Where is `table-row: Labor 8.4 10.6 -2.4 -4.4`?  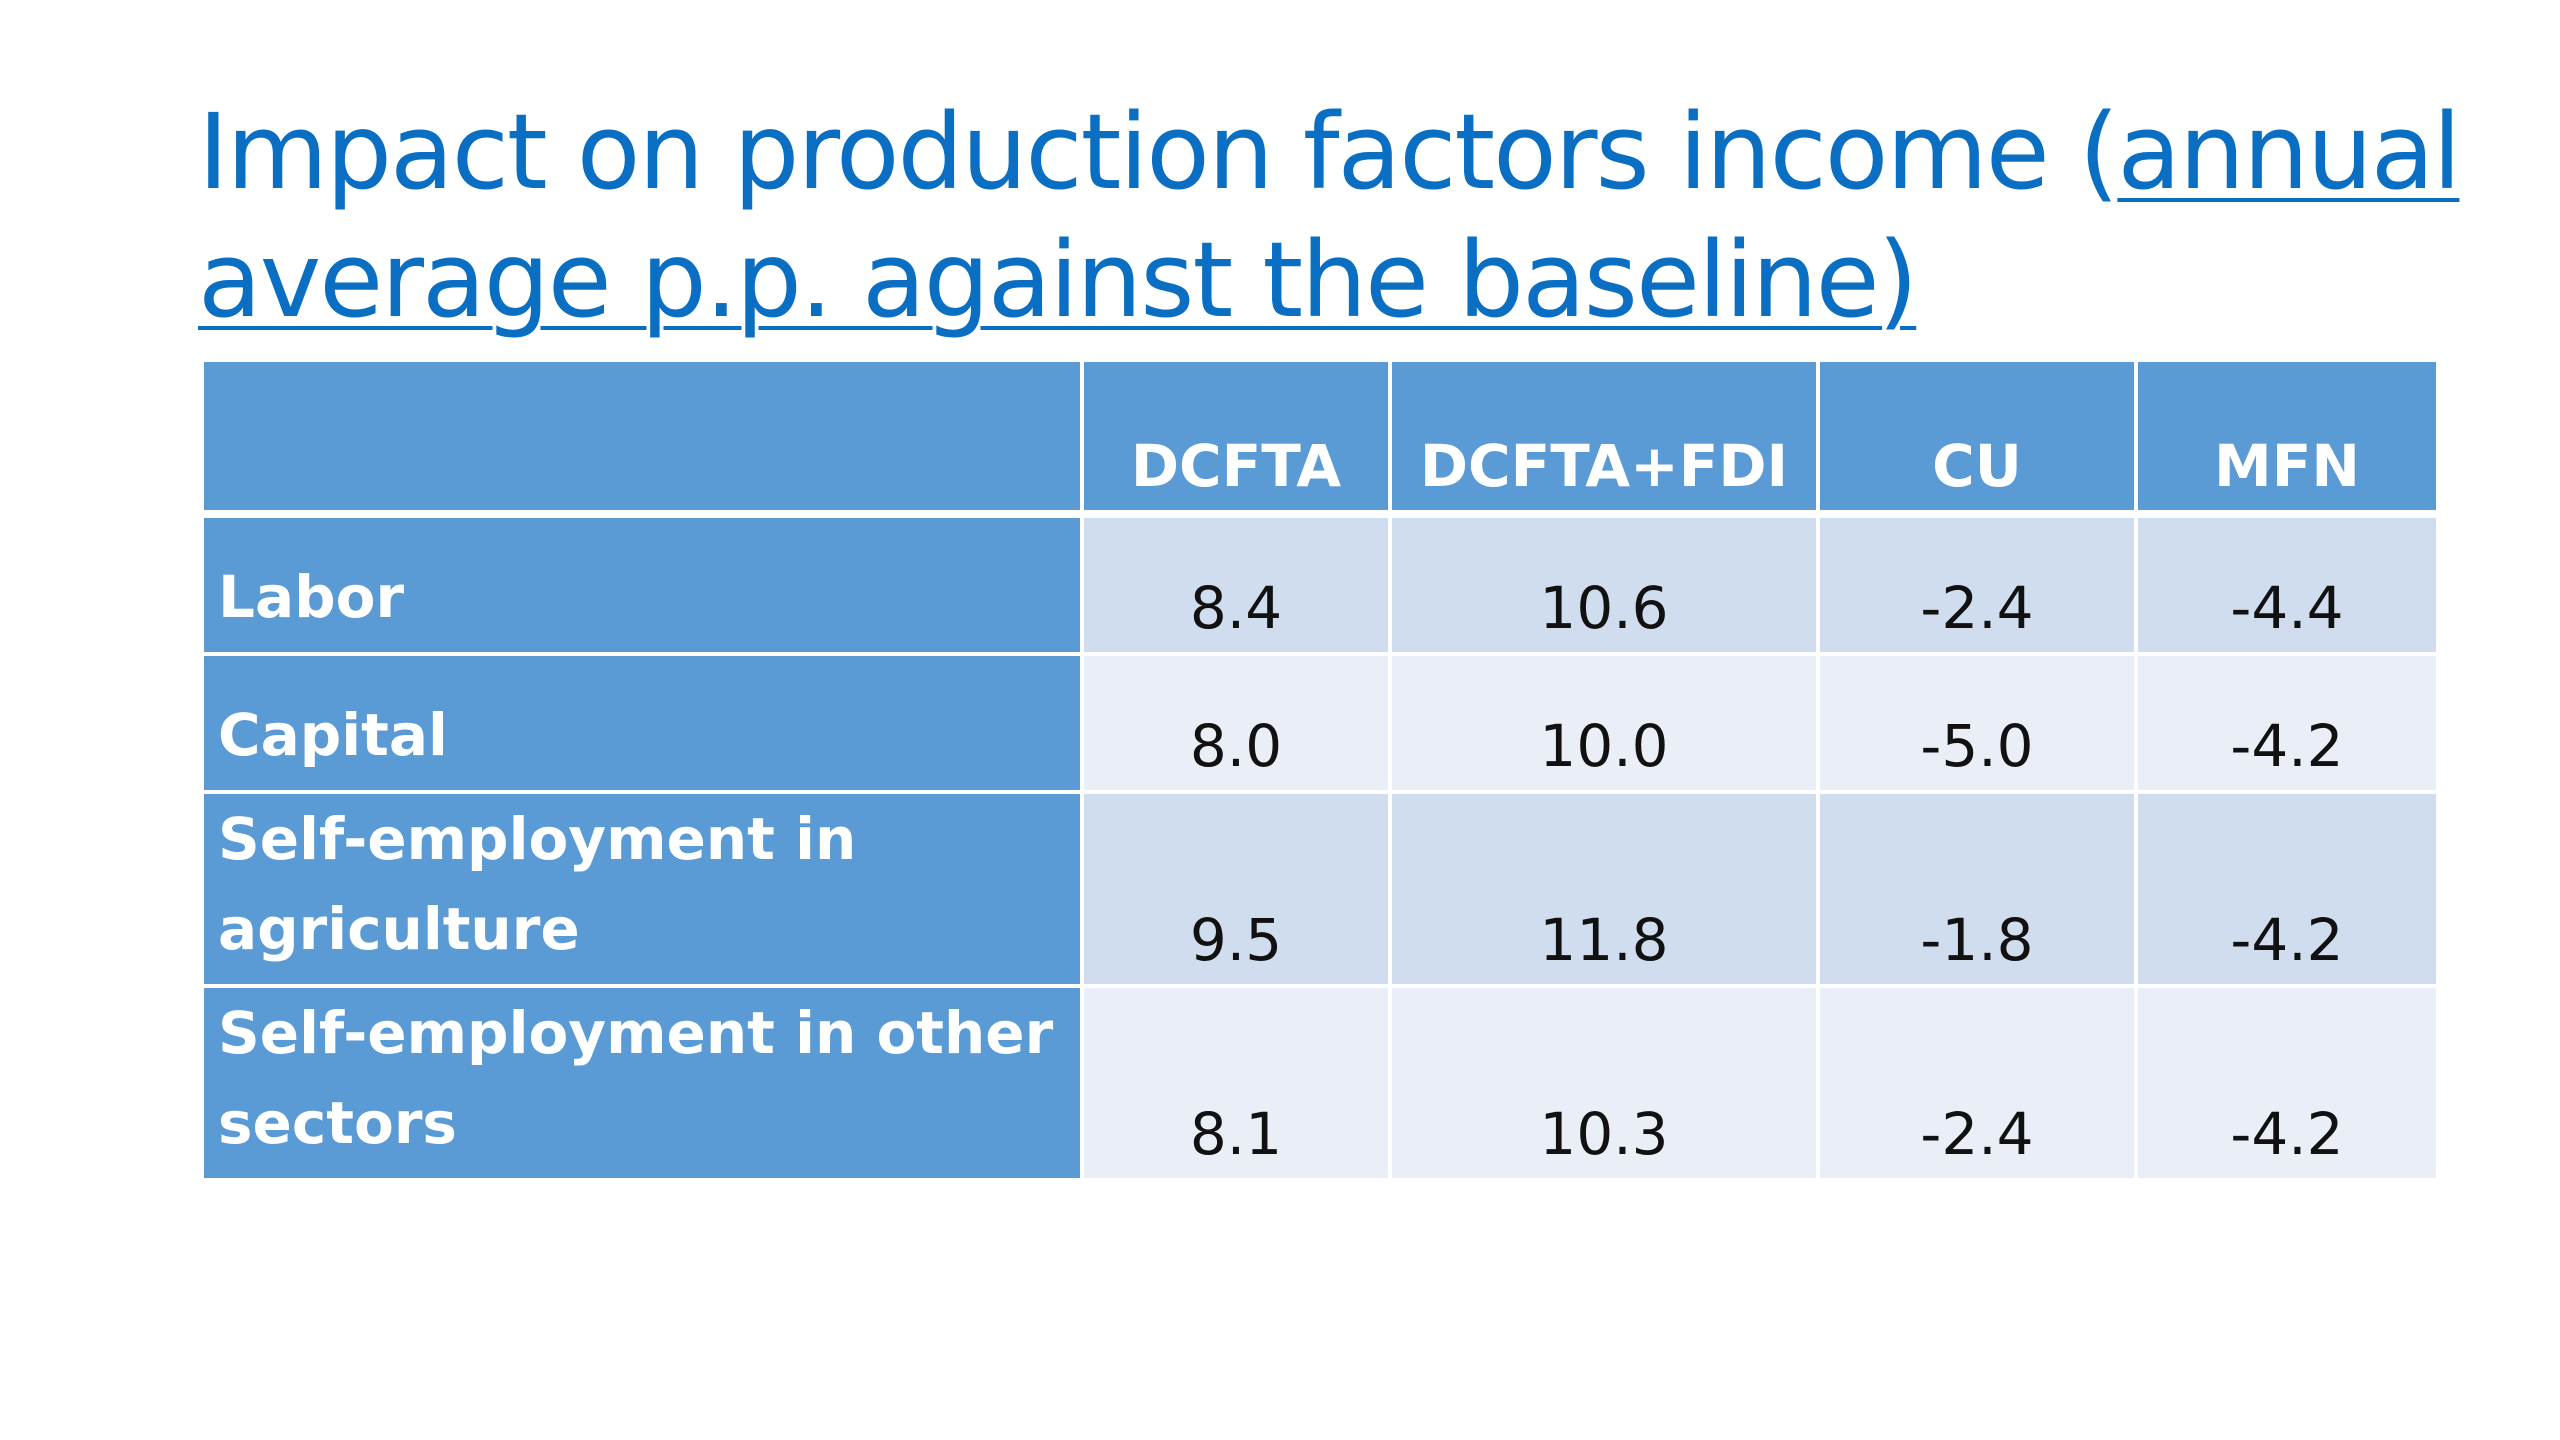 table-row: Labor 8.4 10.6 -2.4 -4.4 is located at coordinates (1320, 584).